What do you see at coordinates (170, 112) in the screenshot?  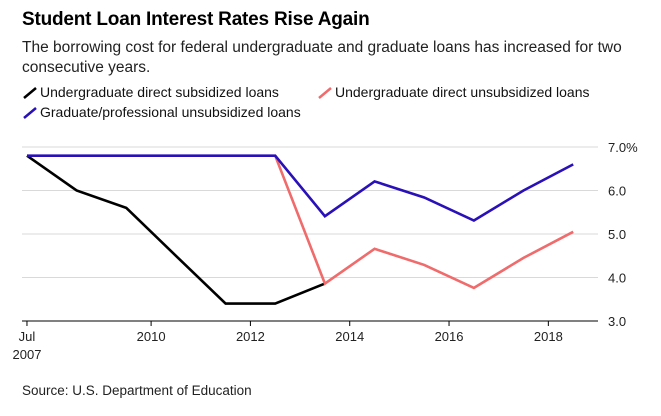 I see `legend-label-graduate: Graduate/professional unsubsidized loans` at bounding box center [170, 112].